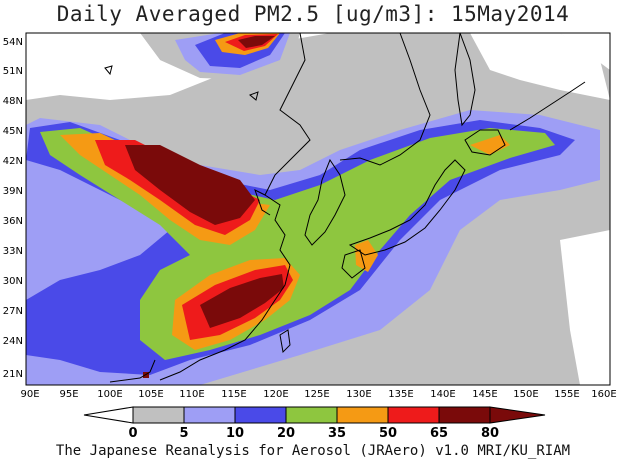 This screenshot has width=626, height=466. What do you see at coordinates (191, 394) in the screenshot?
I see `lon-label: 110E` at bounding box center [191, 394].